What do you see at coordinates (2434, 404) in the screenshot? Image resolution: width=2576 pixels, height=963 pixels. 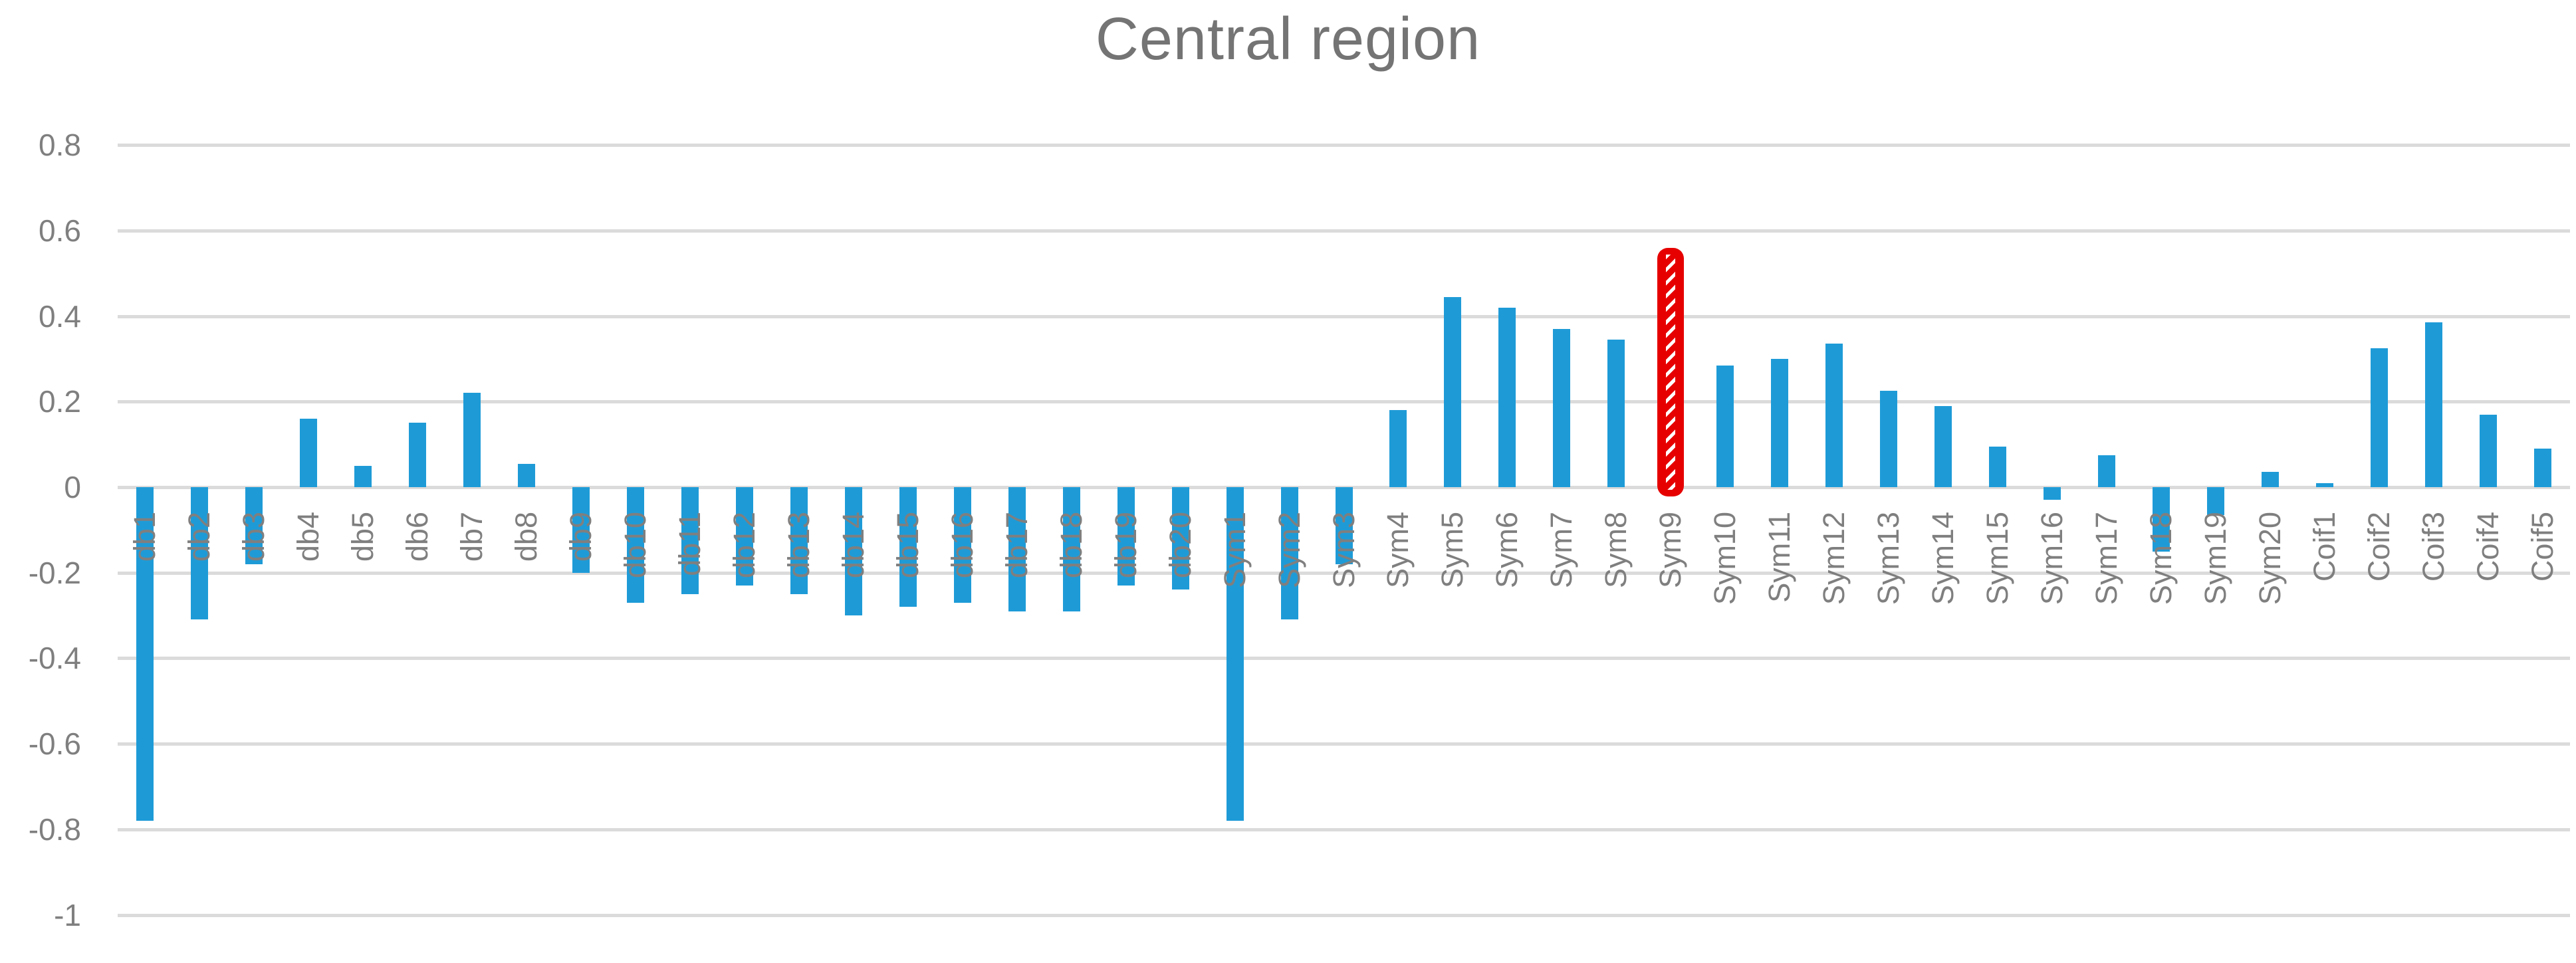 I see `bar-Coif3` at bounding box center [2434, 404].